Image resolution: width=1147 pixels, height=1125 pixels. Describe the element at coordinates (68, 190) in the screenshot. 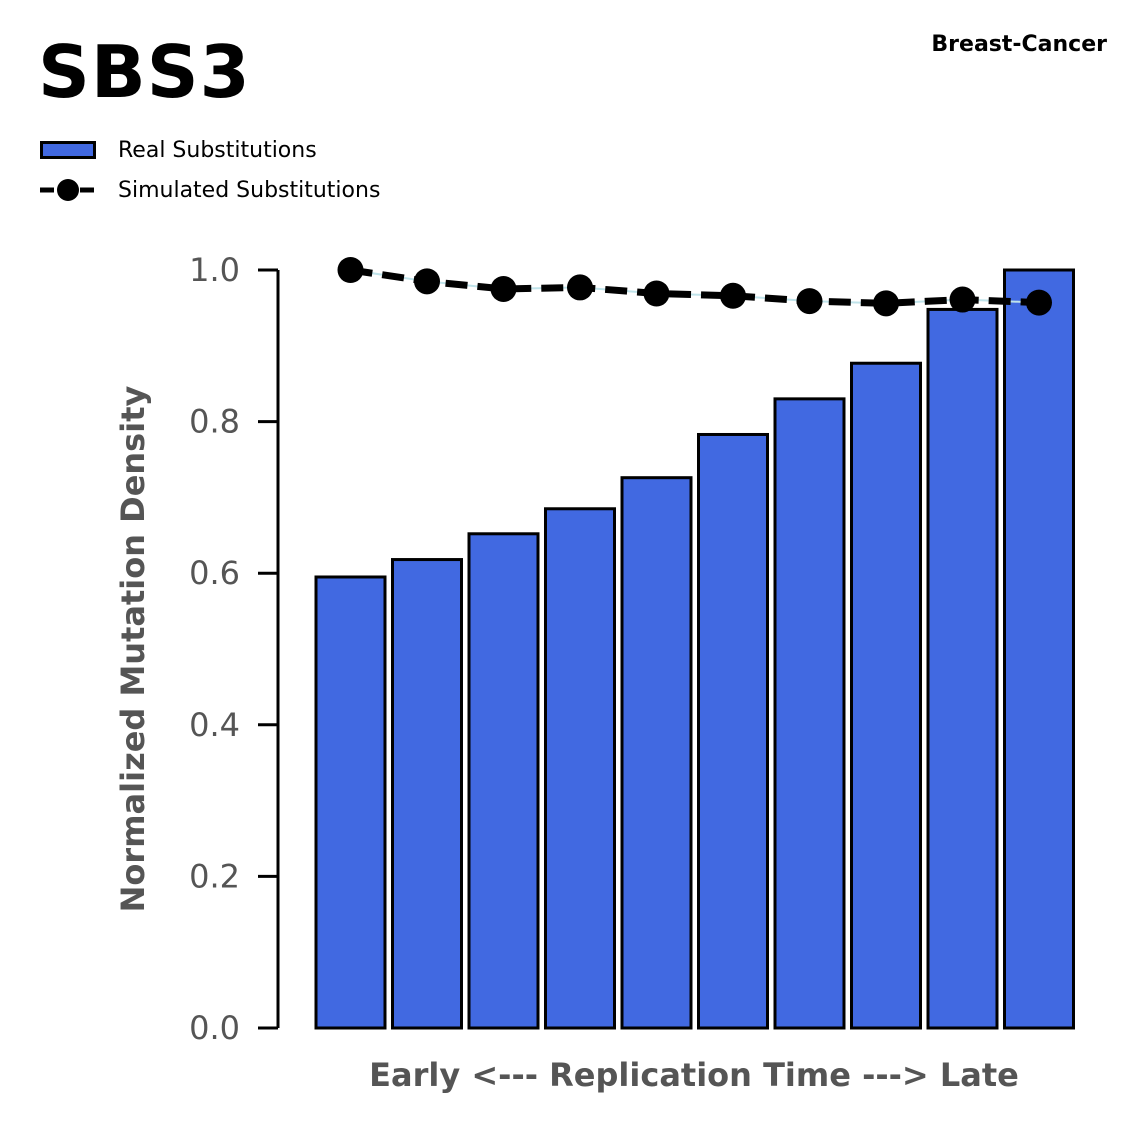

I see `legend-swatch-line` at that location.